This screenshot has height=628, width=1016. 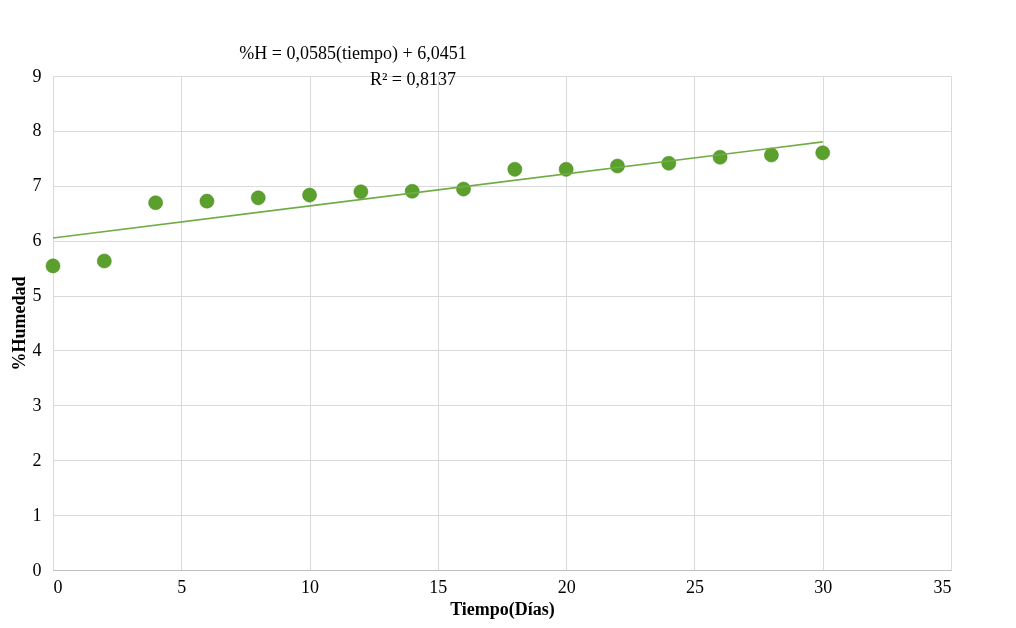 What do you see at coordinates (37, 349) in the screenshot?
I see `y-tick-label: 4` at bounding box center [37, 349].